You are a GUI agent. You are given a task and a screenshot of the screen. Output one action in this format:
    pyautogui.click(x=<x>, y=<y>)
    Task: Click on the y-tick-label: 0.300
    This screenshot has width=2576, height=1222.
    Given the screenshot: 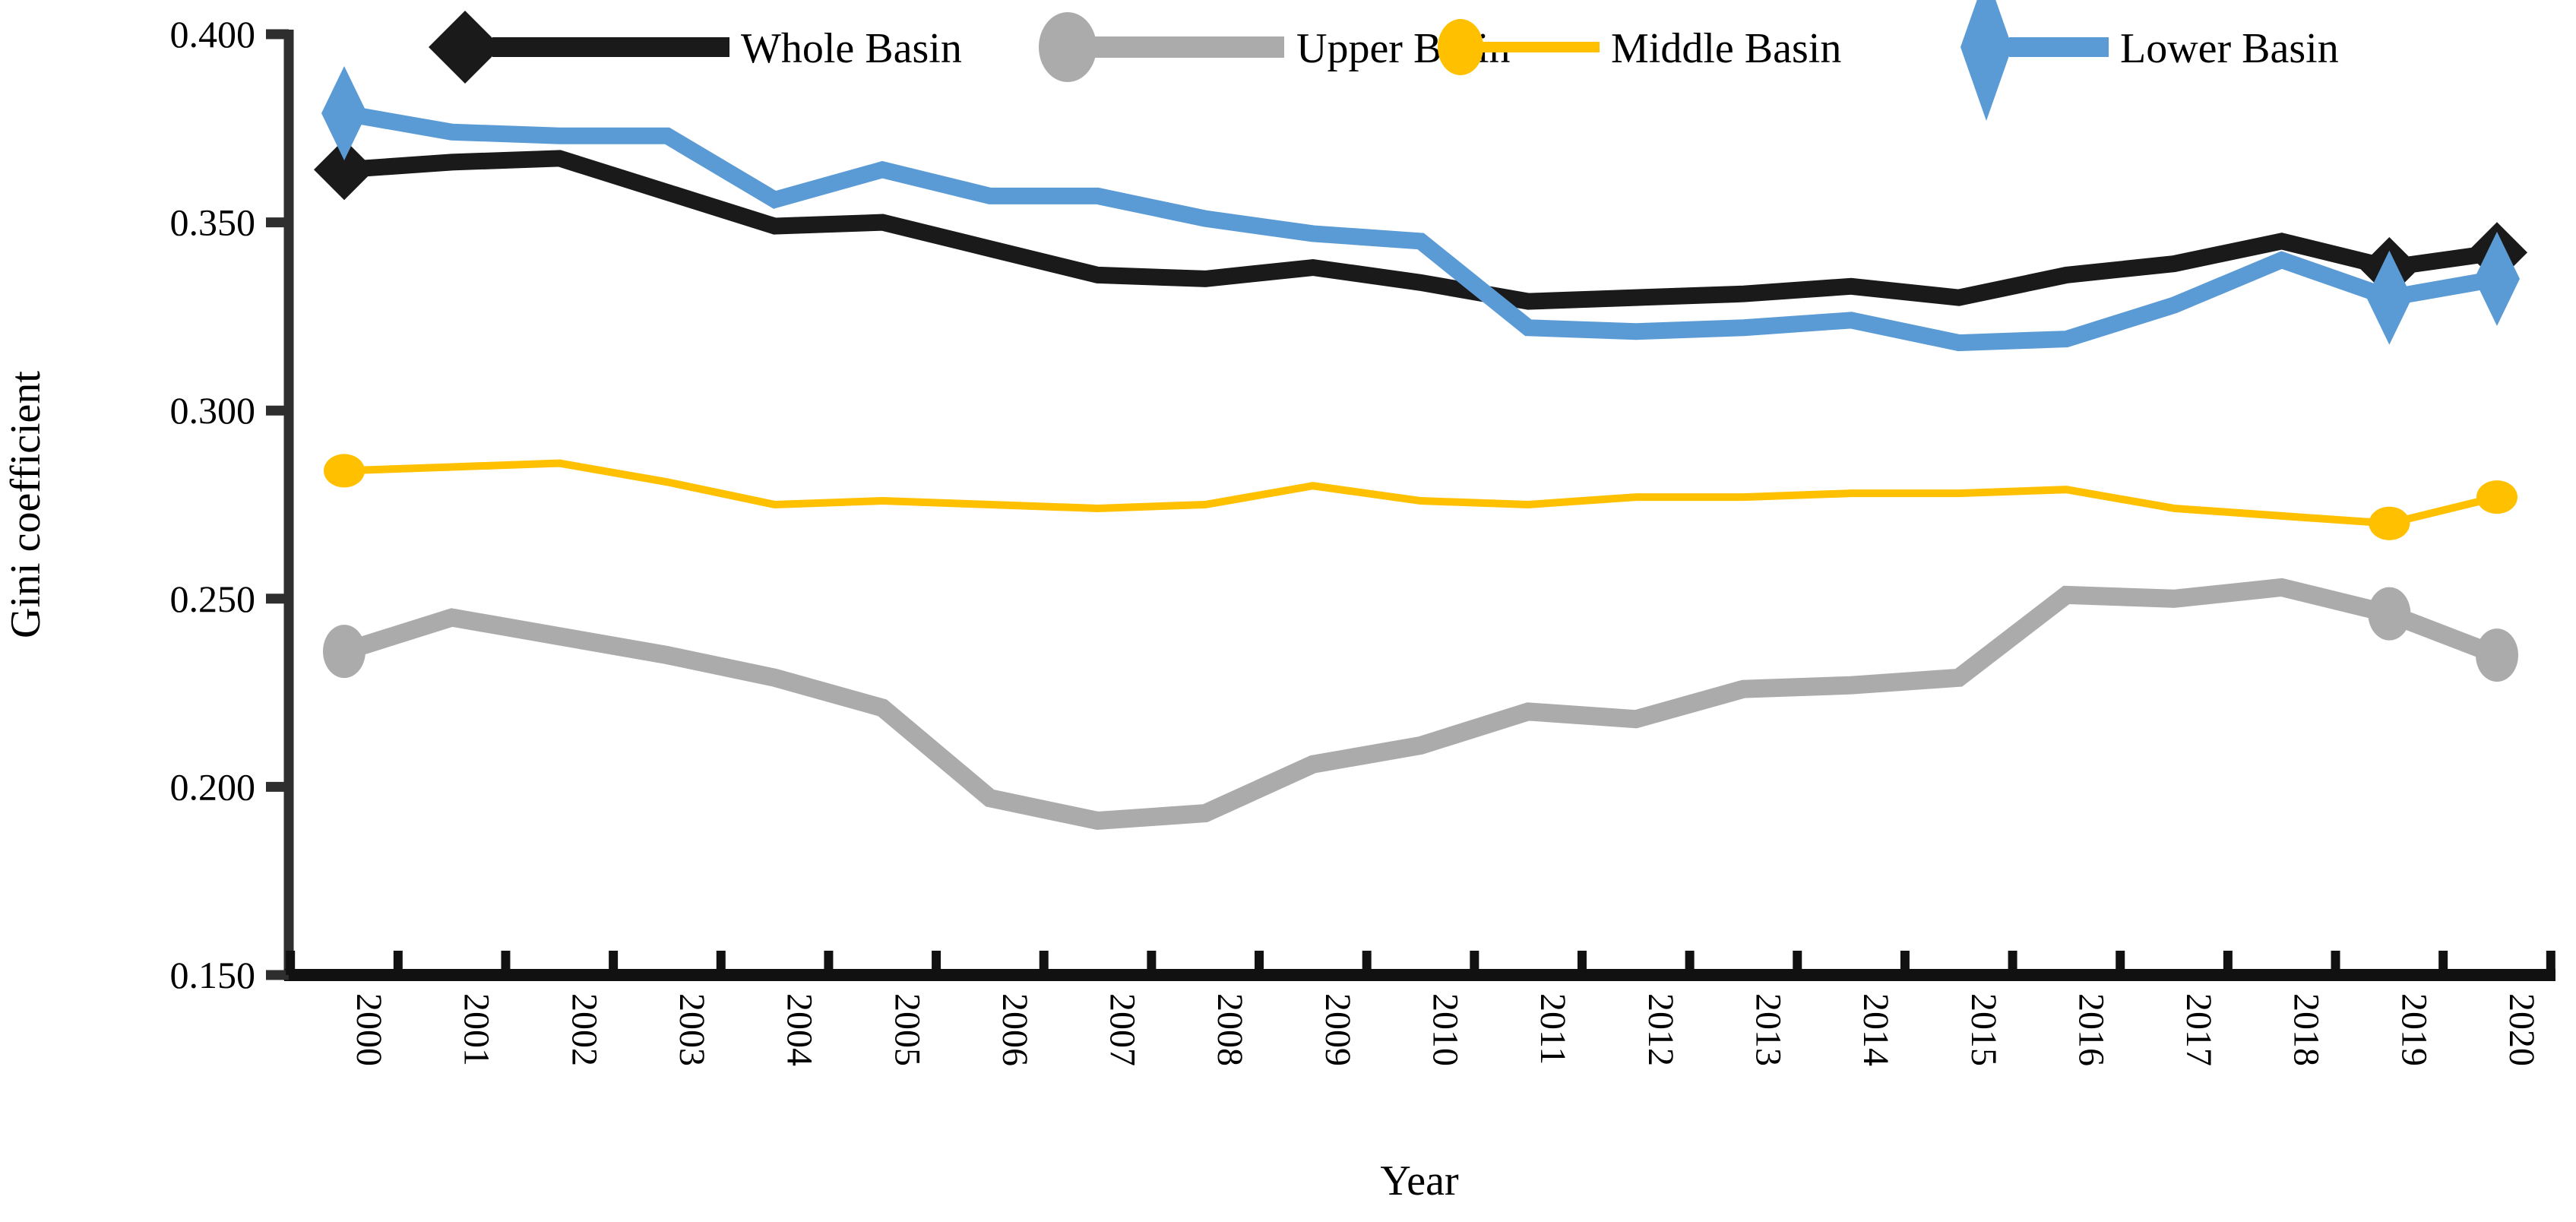 What is the action you would take?
    pyautogui.click(x=213, y=410)
    